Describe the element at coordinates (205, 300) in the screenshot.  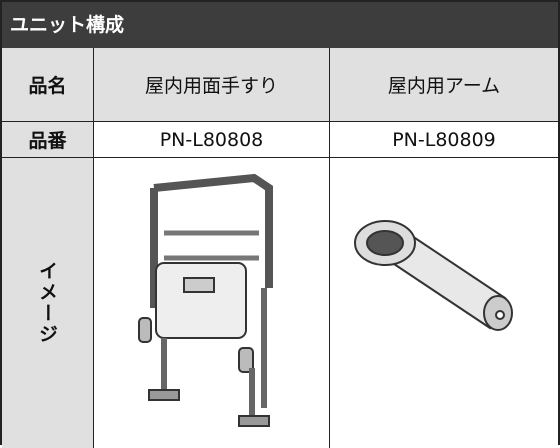
I see `handrail-illustration` at that location.